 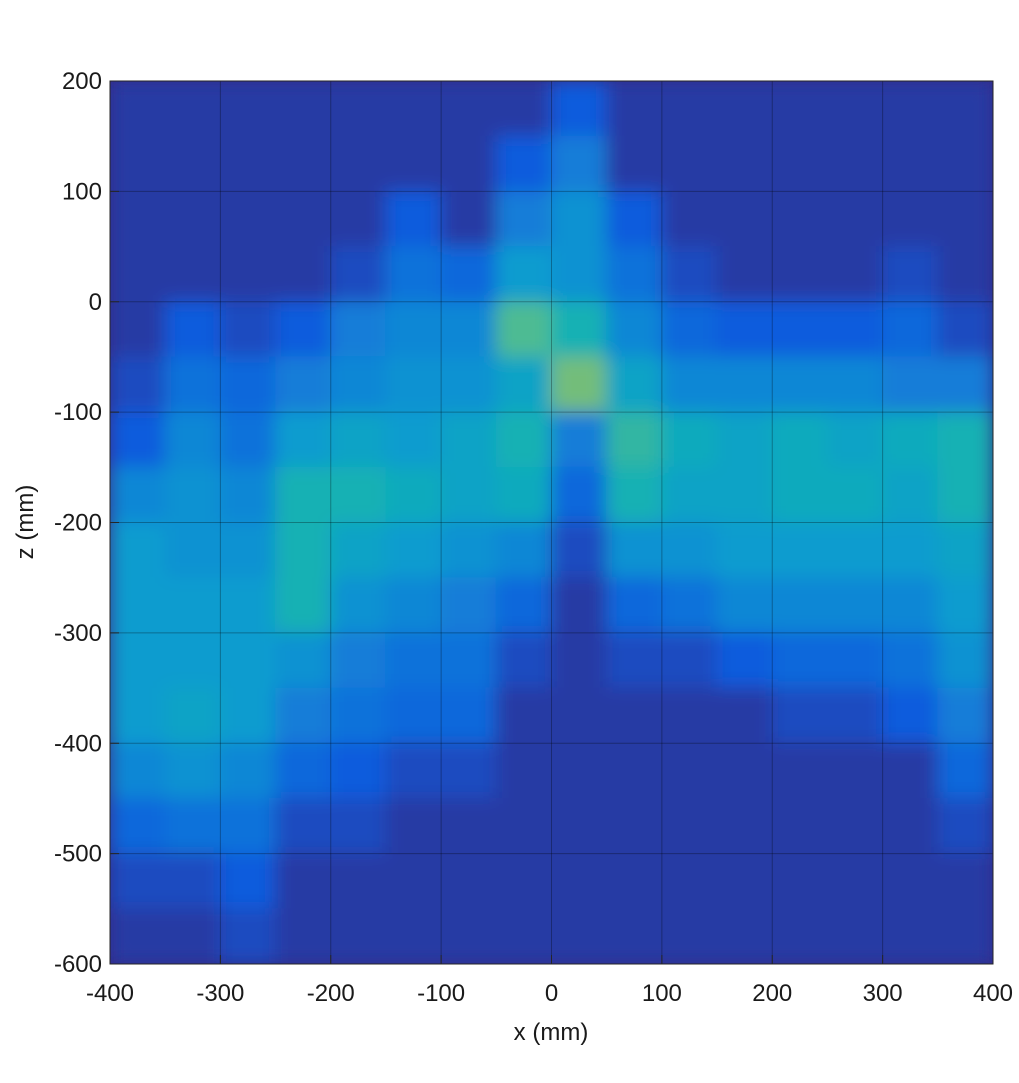 I want to click on x-tick-label: 400, so click(x=993, y=993).